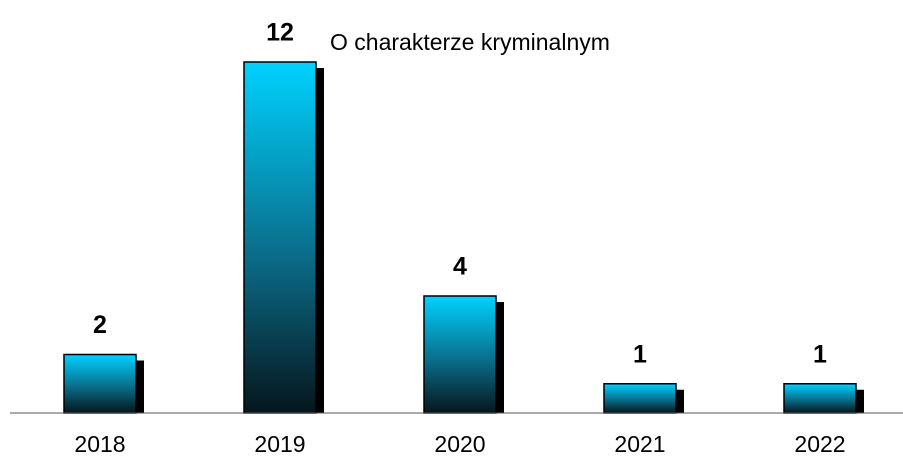 Image resolution: width=903 pixels, height=466 pixels. What do you see at coordinates (639, 444) in the screenshot?
I see `x-tick-label: 2021` at bounding box center [639, 444].